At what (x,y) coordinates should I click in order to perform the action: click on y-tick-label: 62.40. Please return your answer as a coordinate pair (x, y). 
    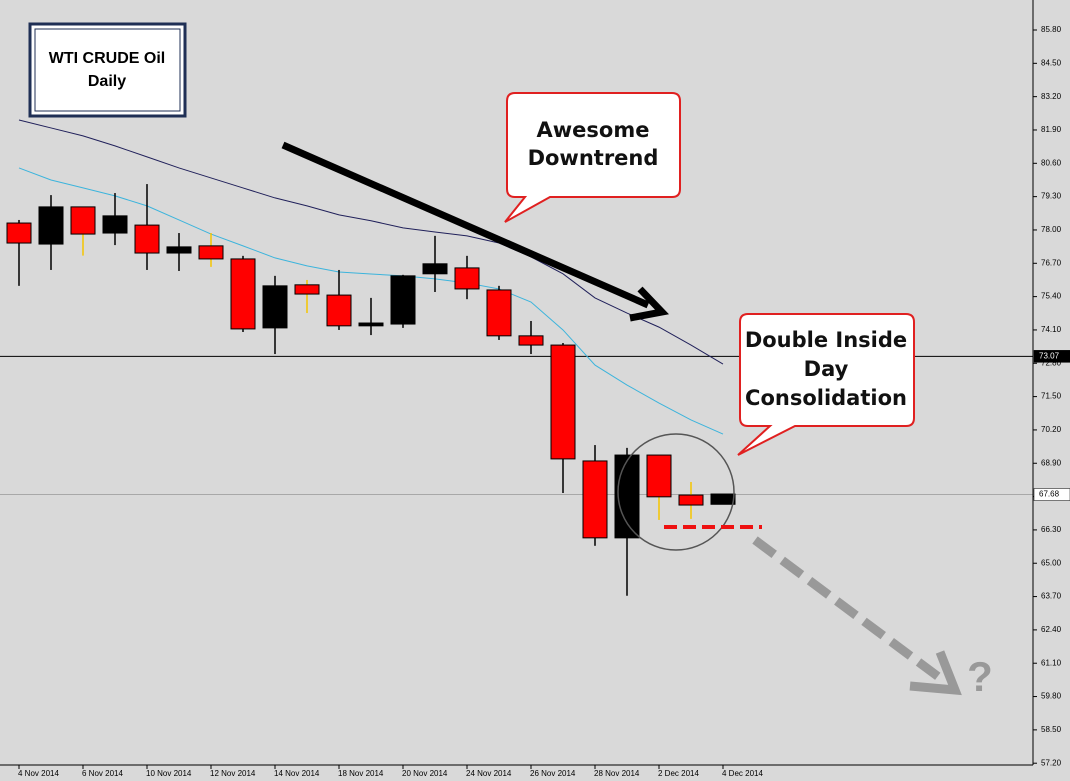
    Looking at the image, I should click on (1051, 629).